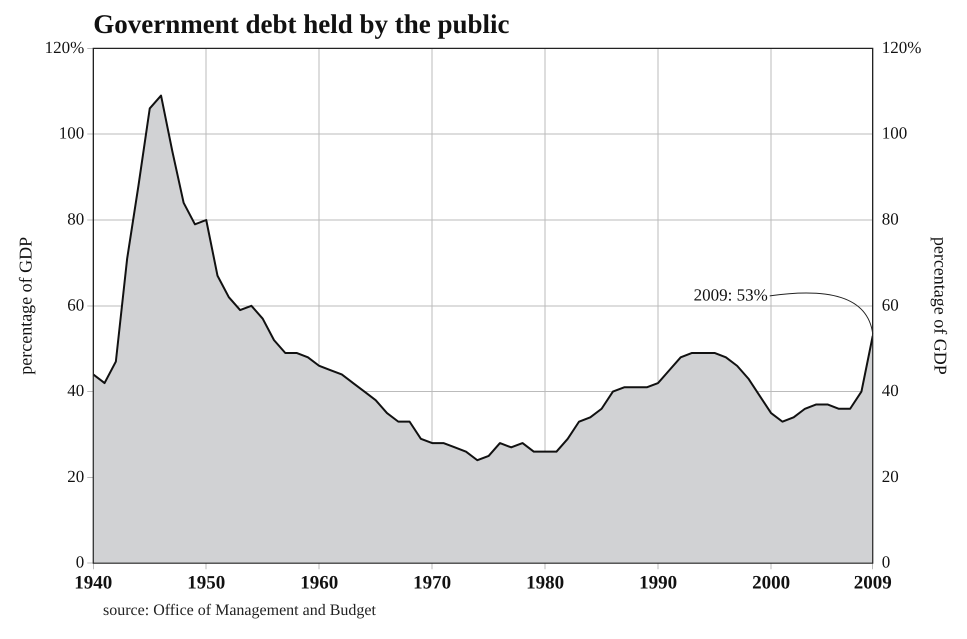 This screenshot has height=639, width=967. What do you see at coordinates (75, 476) in the screenshot?
I see `y-tick-label: 20` at bounding box center [75, 476].